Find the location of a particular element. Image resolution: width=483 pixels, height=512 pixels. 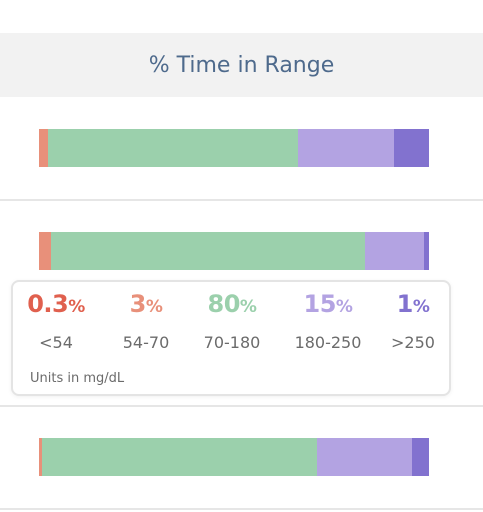

range-label: 70-180 is located at coordinates (232, 342).